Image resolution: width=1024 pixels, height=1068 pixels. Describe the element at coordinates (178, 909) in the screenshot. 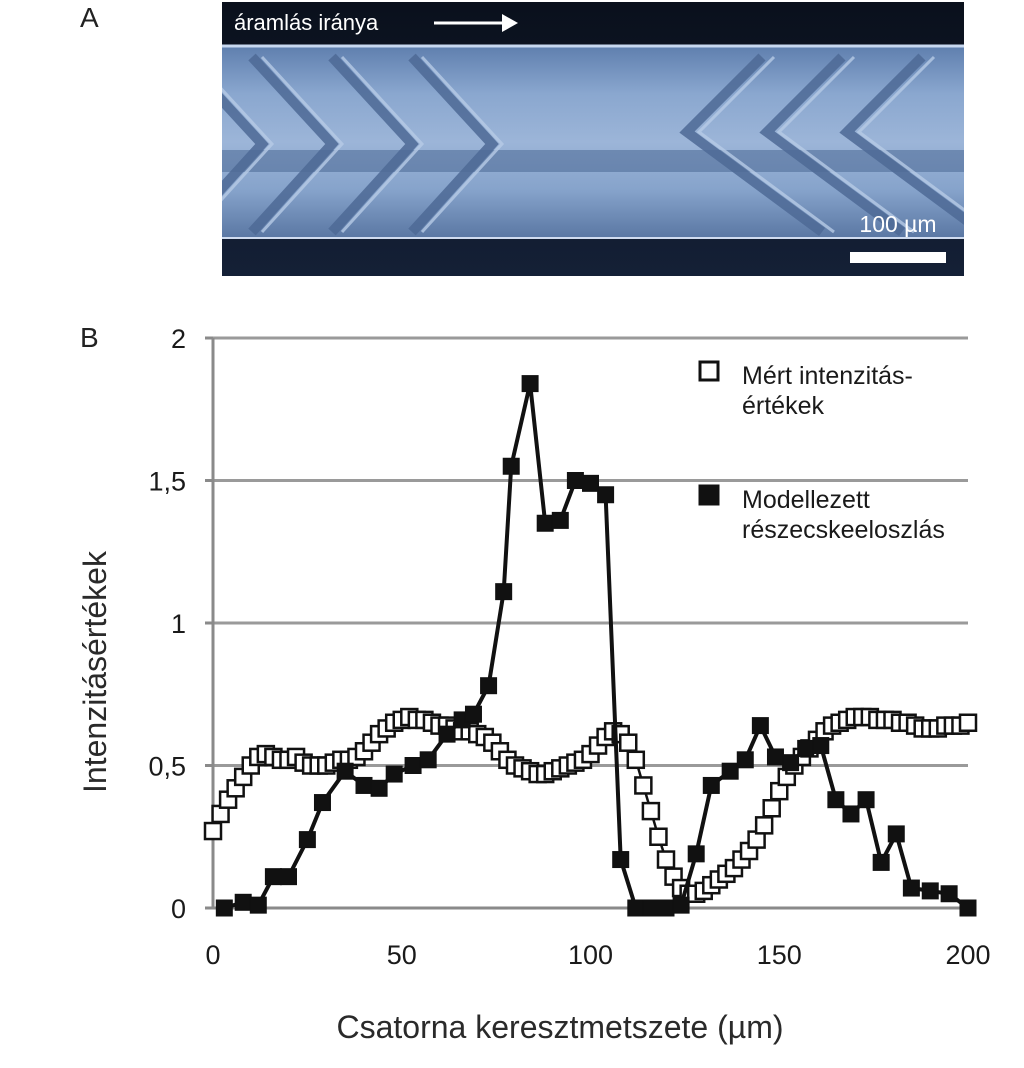

I see `y-tick-label: 0` at that location.